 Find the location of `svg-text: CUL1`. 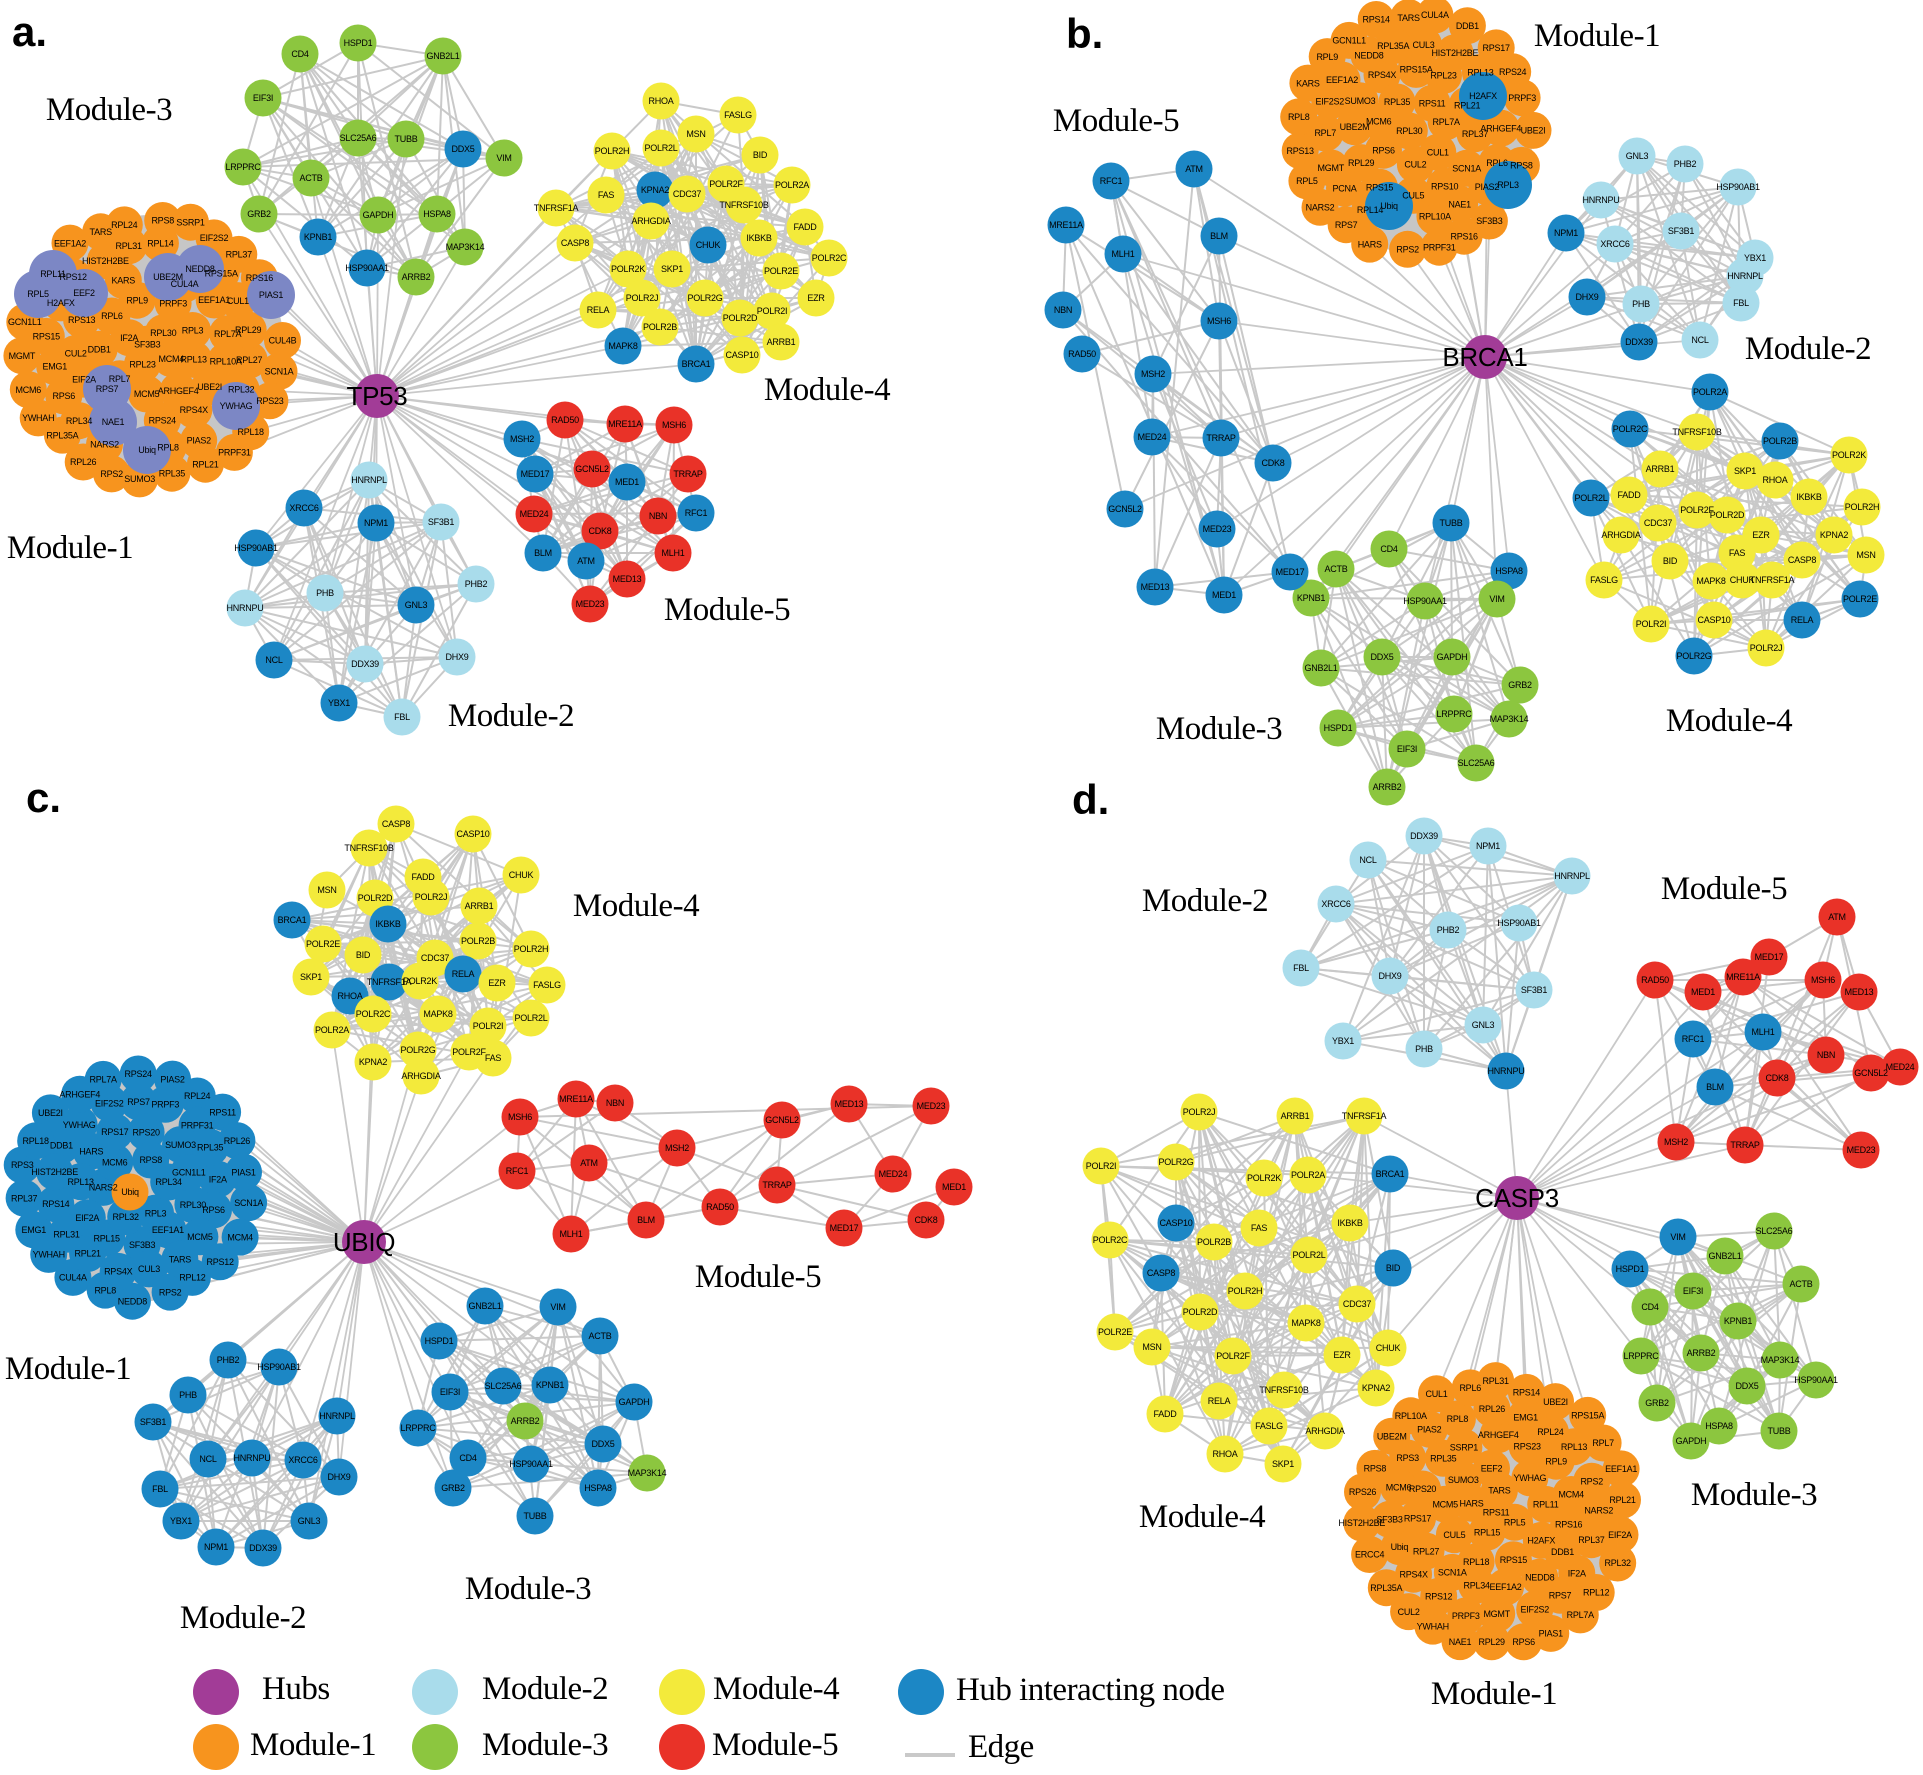

svg-text: CUL1 is located at coordinates (1438, 153).